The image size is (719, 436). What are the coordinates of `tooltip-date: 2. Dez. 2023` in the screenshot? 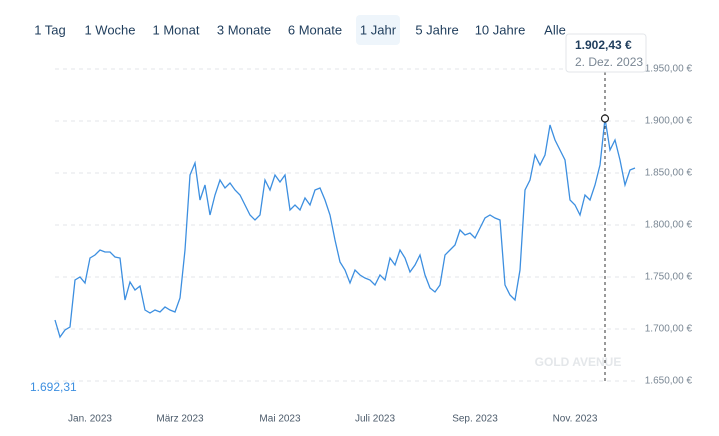 It's located at (609, 62).